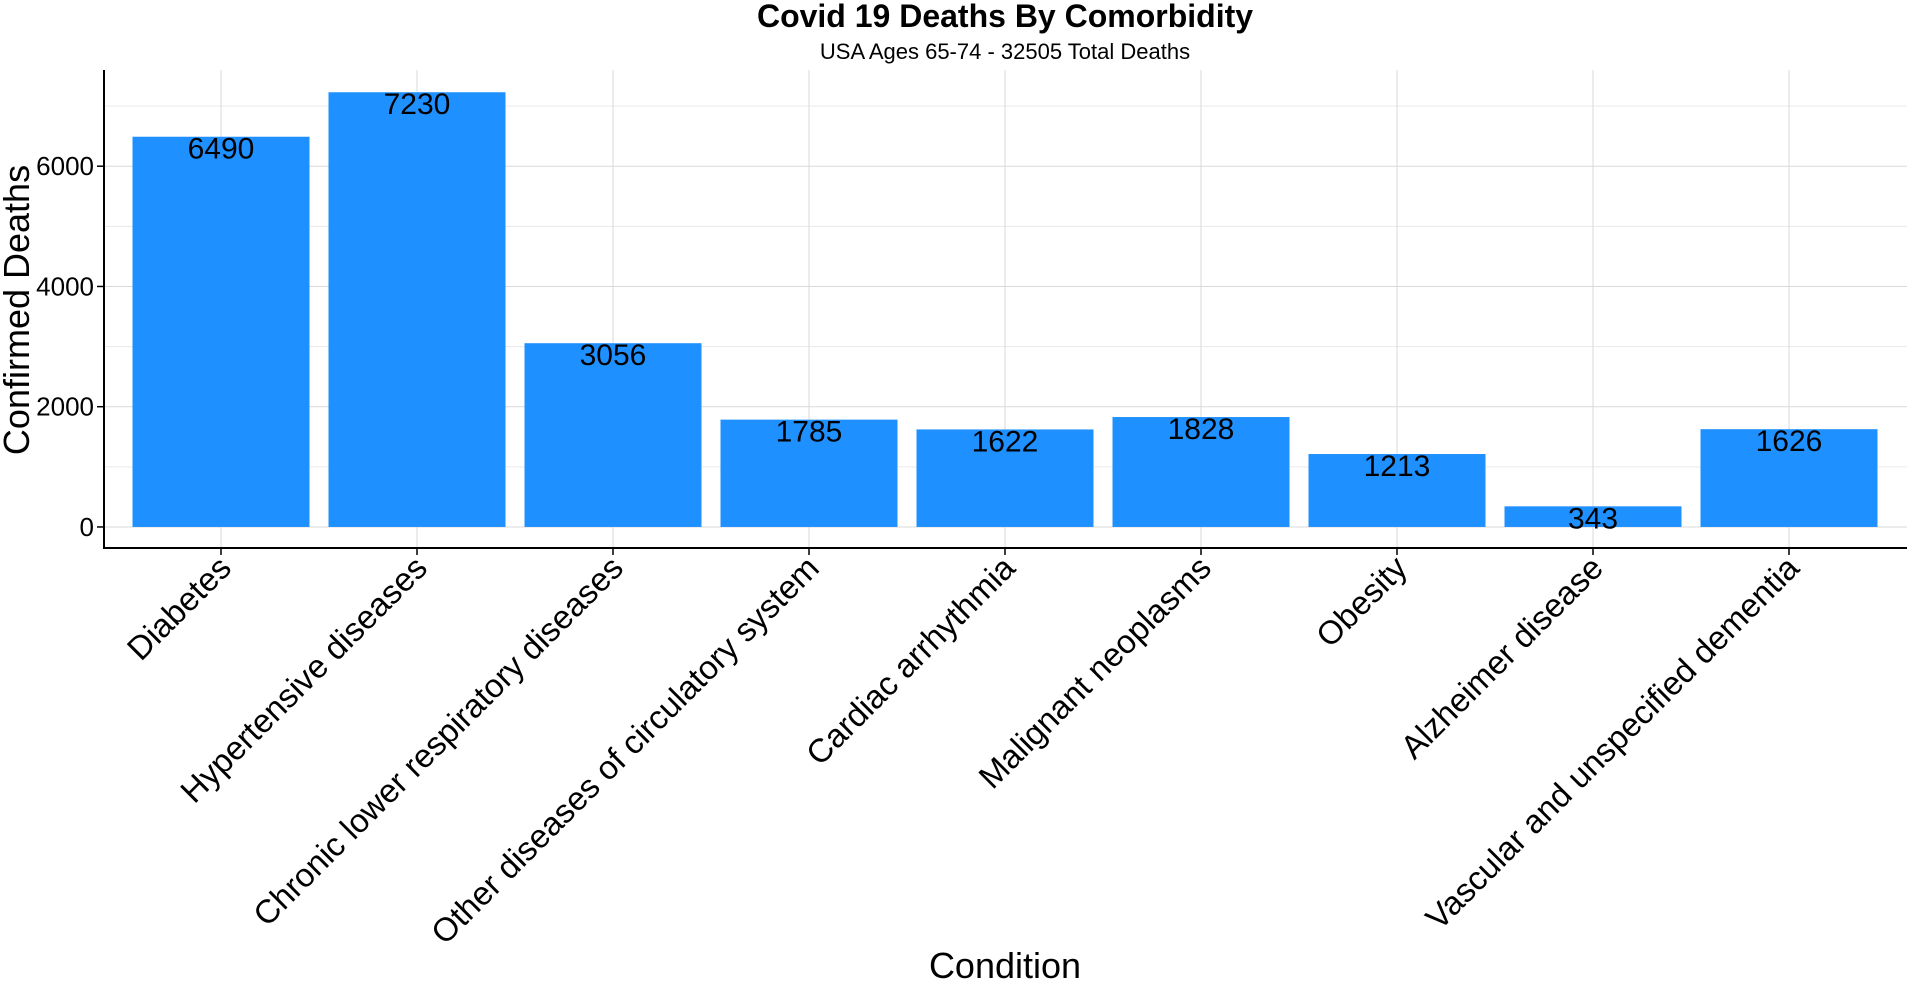  Describe the element at coordinates (1005, 965) in the screenshot. I see `x-axis-title: Condition` at that location.